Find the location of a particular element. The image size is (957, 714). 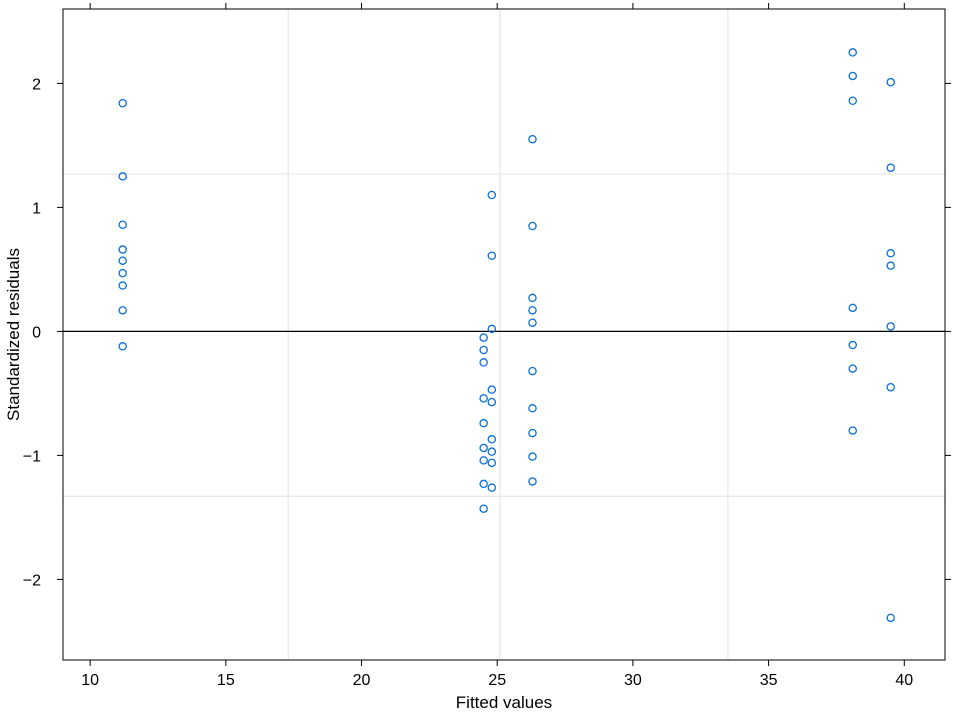

y-tick-label: 0 is located at coordinates (36, 332).